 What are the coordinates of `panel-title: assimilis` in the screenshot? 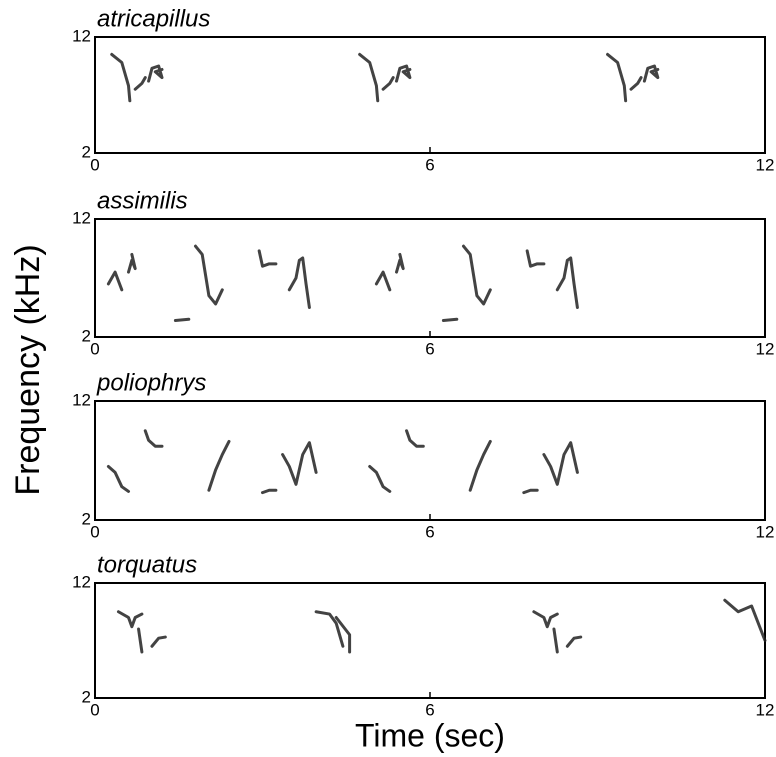 It's located at (142, 200).